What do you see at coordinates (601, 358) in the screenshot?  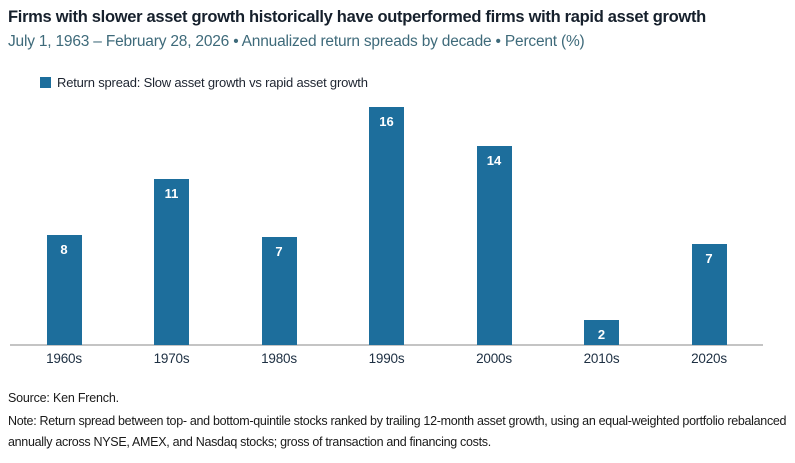 I see `x-axis-label-2010s: 2010s` at bounding box center [601, 358].